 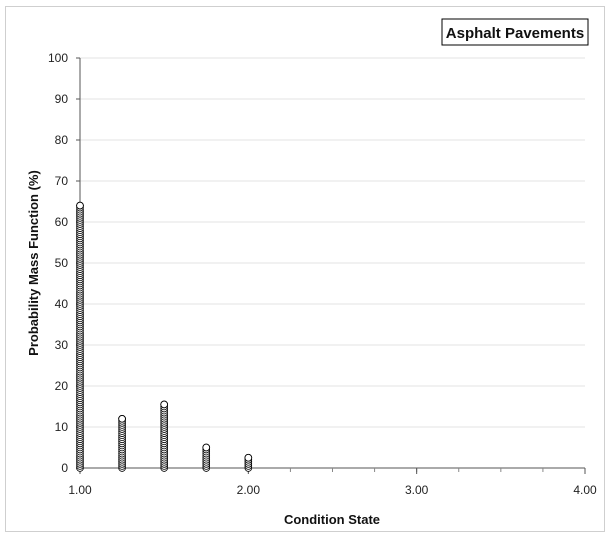 What do you see at coordinates (164, 336) in the screenshot?
I see `data-markers` at bounding box center [164, 336].